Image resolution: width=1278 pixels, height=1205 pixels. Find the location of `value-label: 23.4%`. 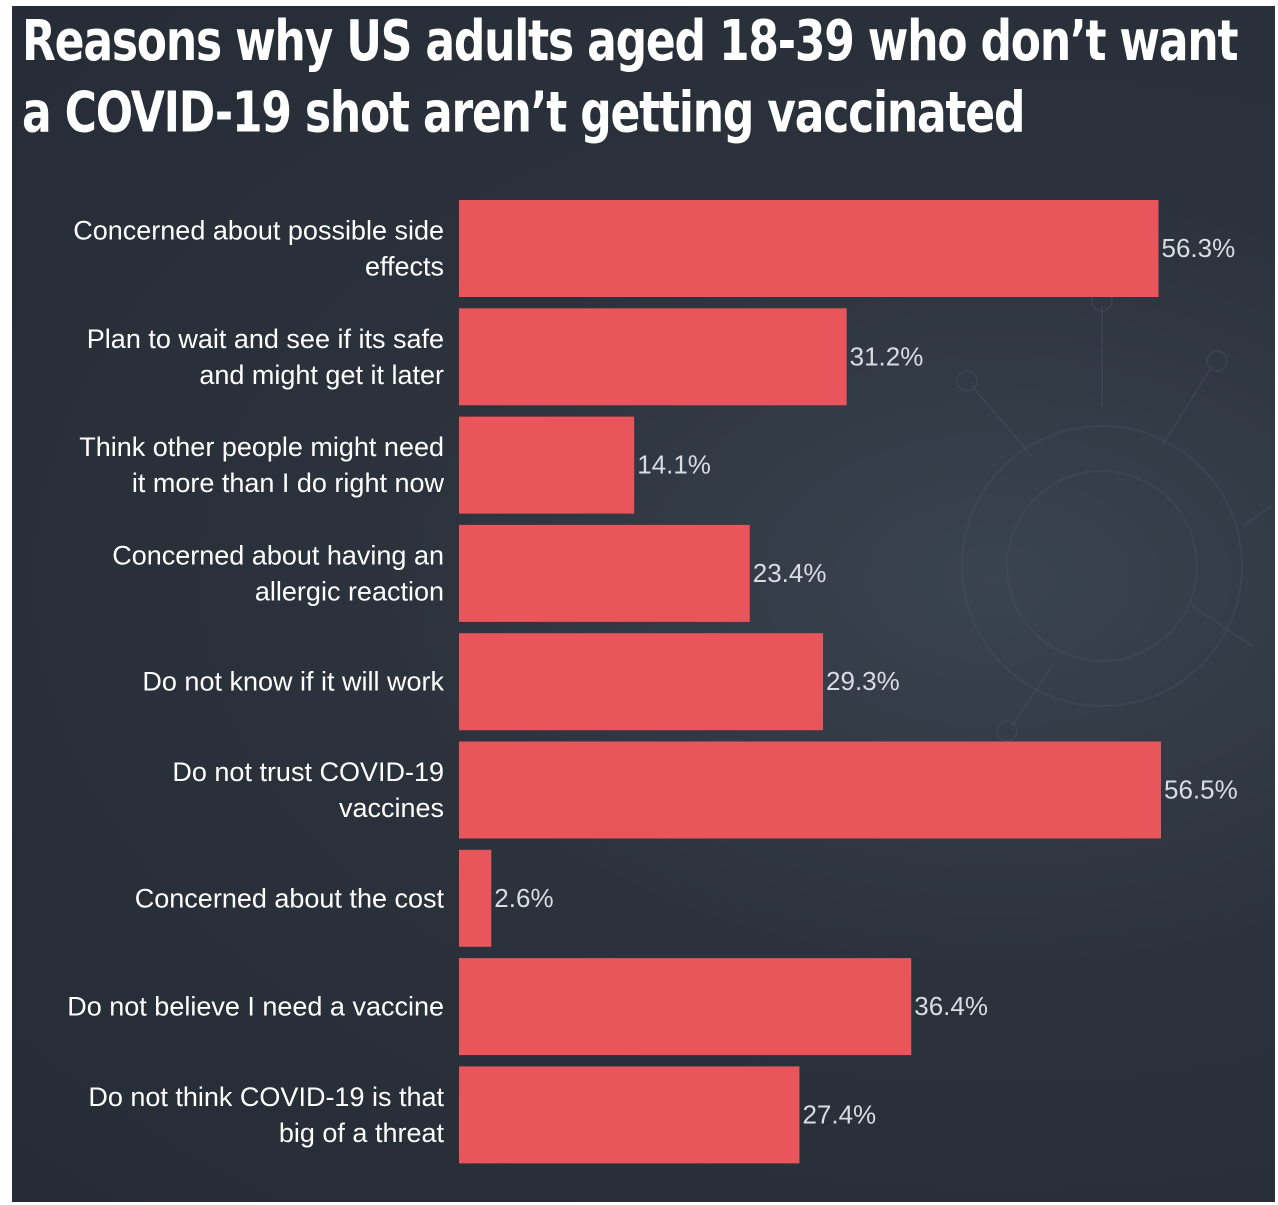

value-label: 23.4% is located at coordinates (790, 573).